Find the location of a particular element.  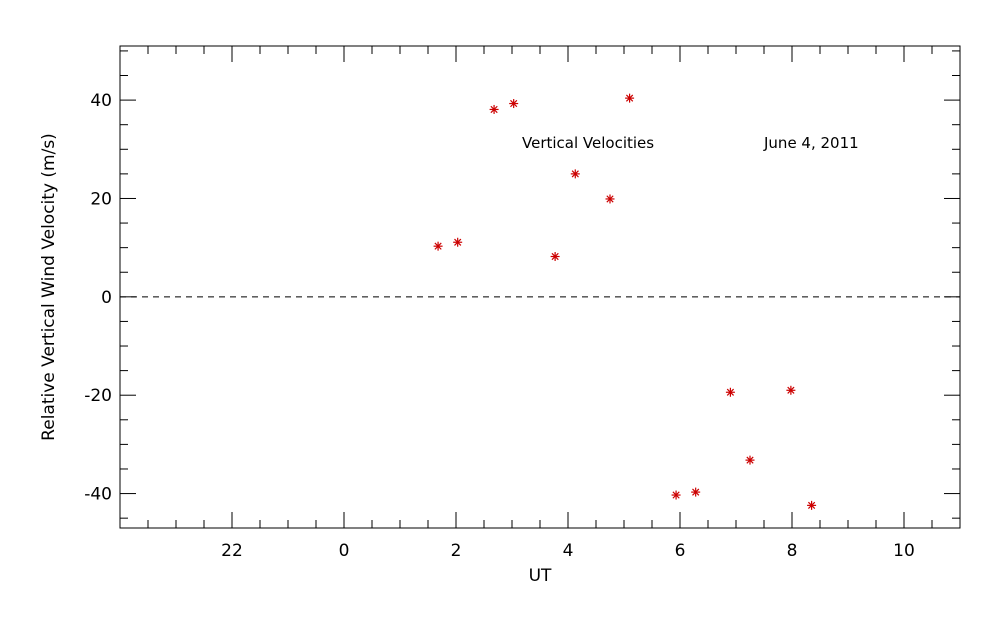

x-tick-labels: 22 0 2 4 6 8 10 is located at coordinates (568, 551).